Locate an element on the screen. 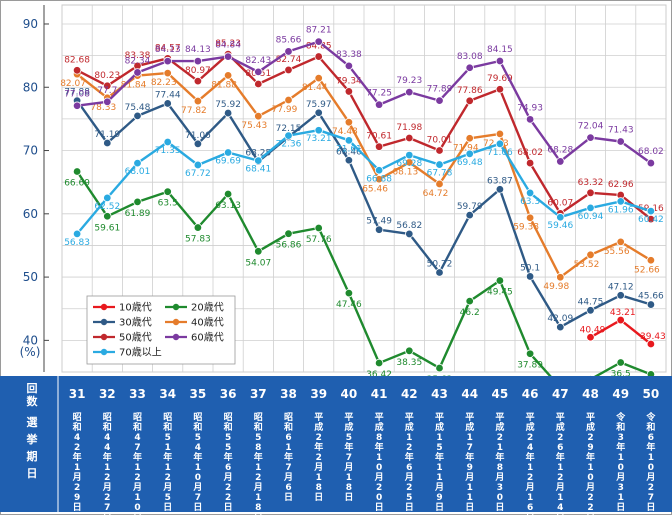  data-label: 84.57 is located at coordinates (168, 48).